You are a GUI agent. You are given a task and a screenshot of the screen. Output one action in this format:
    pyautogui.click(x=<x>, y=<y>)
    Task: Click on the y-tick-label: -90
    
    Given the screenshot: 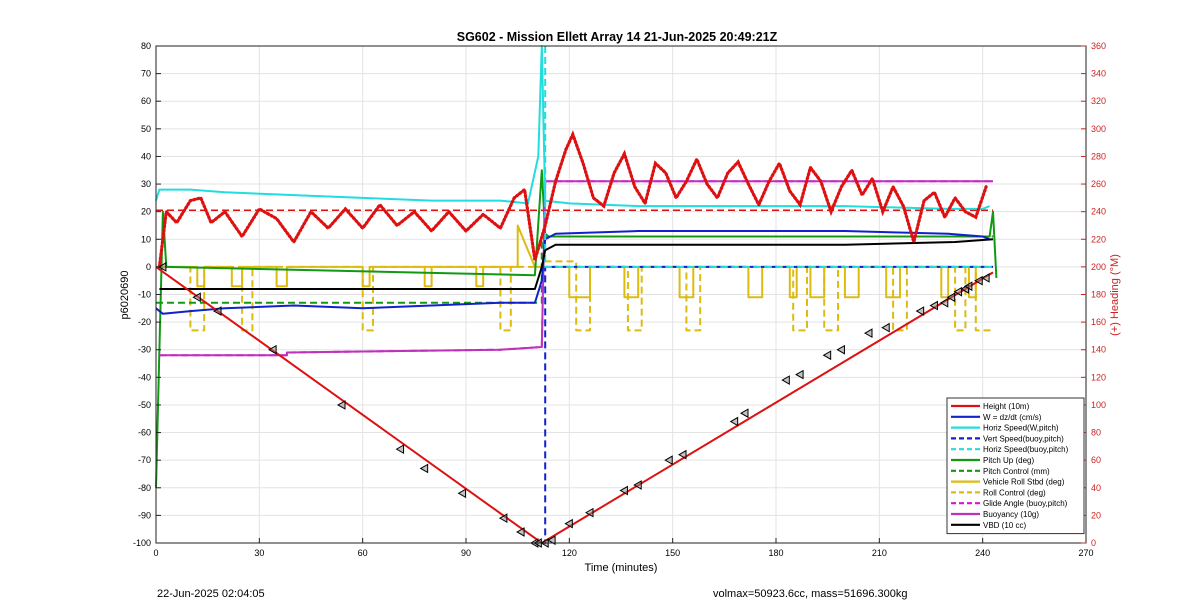 What is the action you would take?
    pyautogui.click(x=144, y=515)
    